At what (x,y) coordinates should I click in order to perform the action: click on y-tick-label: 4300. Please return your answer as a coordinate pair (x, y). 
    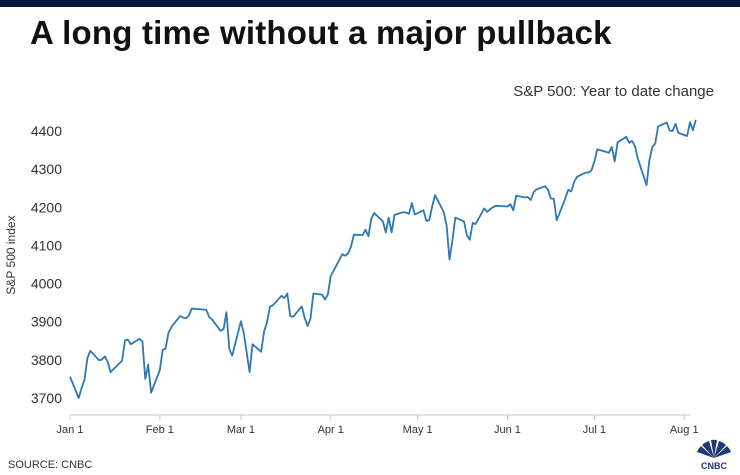
    Looking at the image, I should click on (46, 169).